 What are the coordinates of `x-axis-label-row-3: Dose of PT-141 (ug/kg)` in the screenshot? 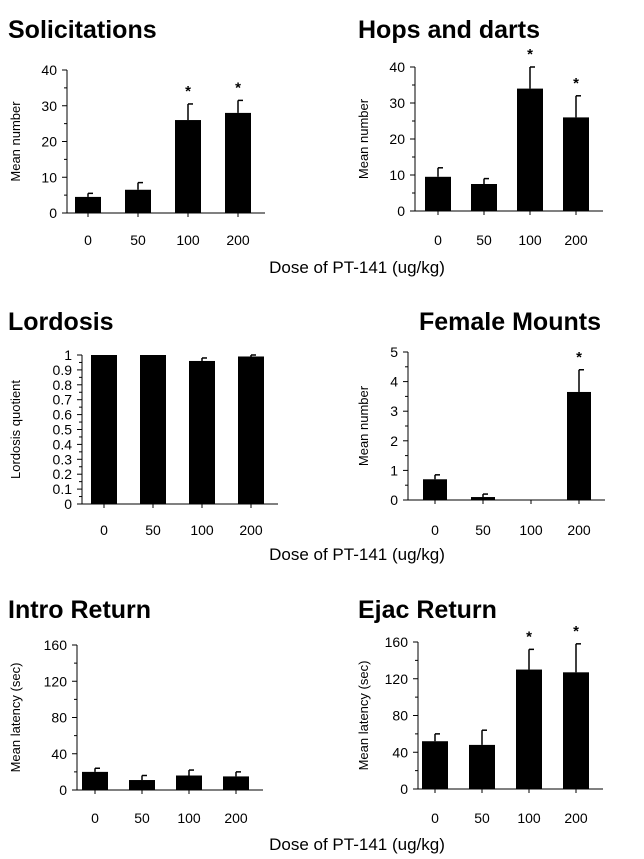 It's located at (357, 844).